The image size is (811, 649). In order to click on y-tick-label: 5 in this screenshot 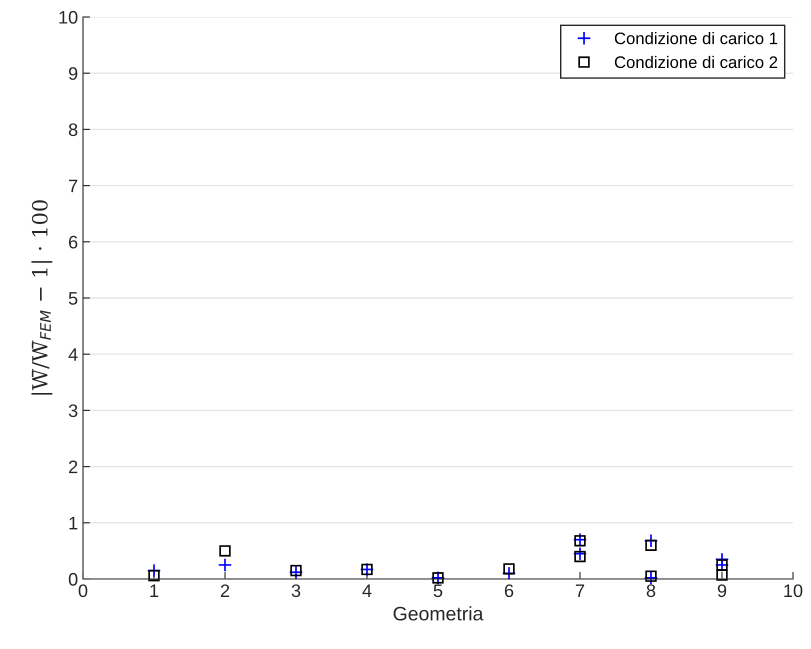, I will do `click(73, 298)`.